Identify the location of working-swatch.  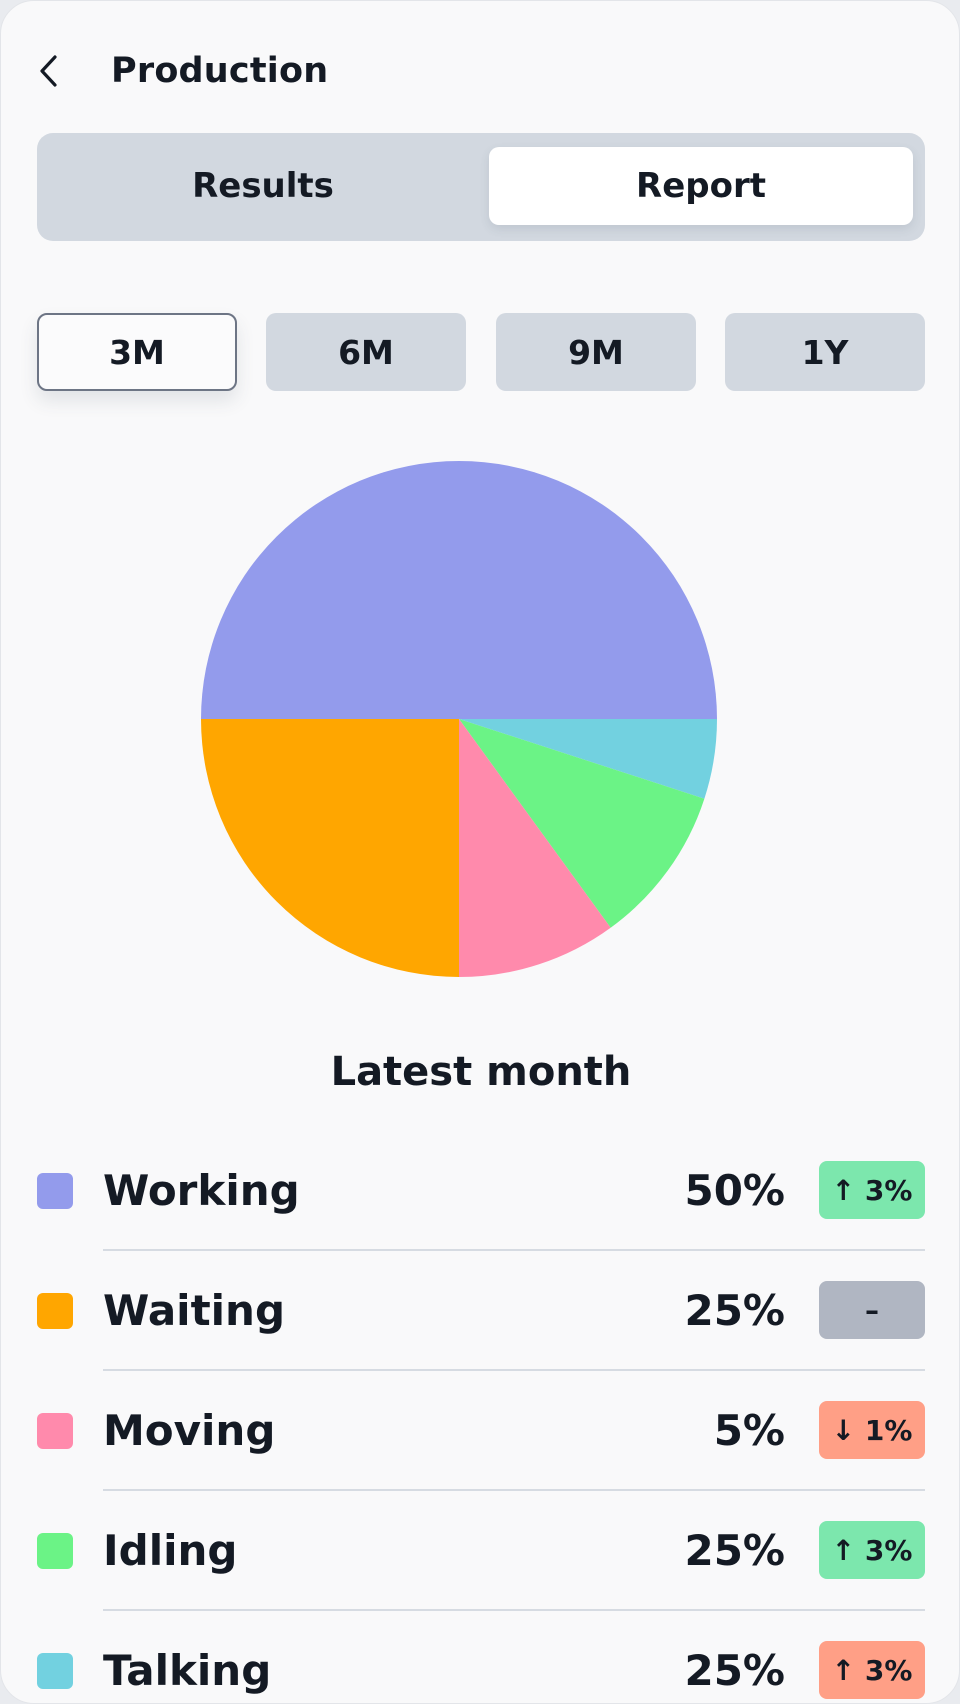
(55, 1191).